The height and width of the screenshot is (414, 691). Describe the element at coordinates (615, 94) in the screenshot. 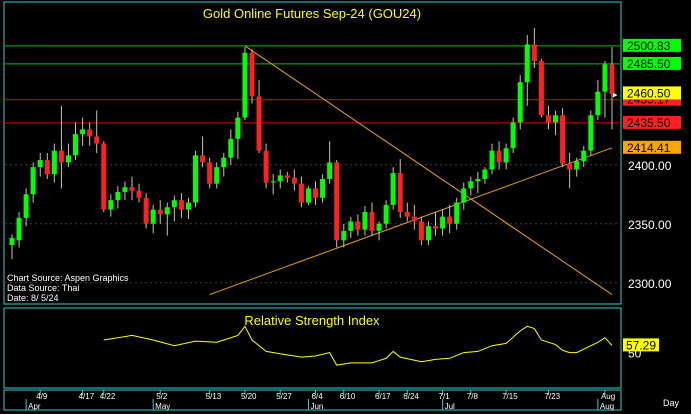

I see `last-price-arrow: ▸` at that location.